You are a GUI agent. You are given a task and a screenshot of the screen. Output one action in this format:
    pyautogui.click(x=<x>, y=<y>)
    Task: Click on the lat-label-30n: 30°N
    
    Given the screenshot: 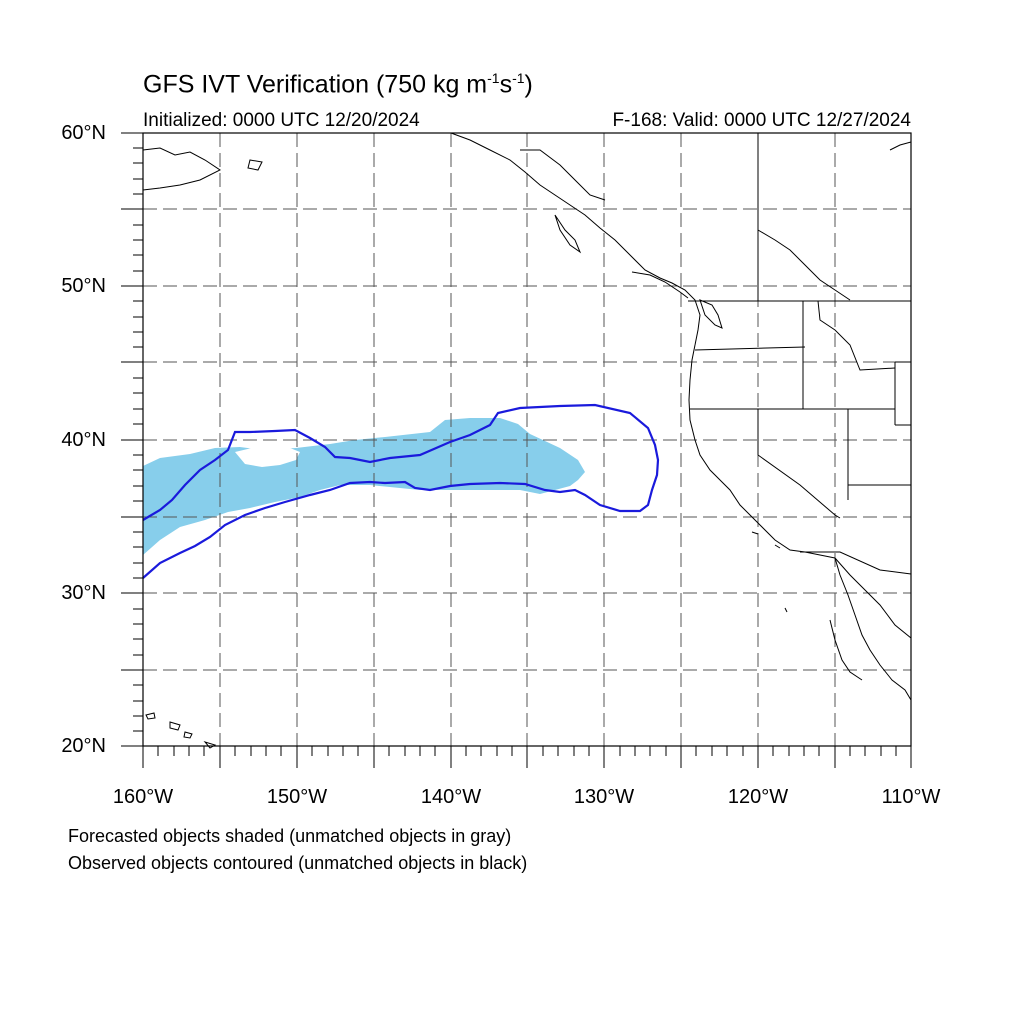 What is the action you would take?
    pyautogui.click(x=83, y=593)
    